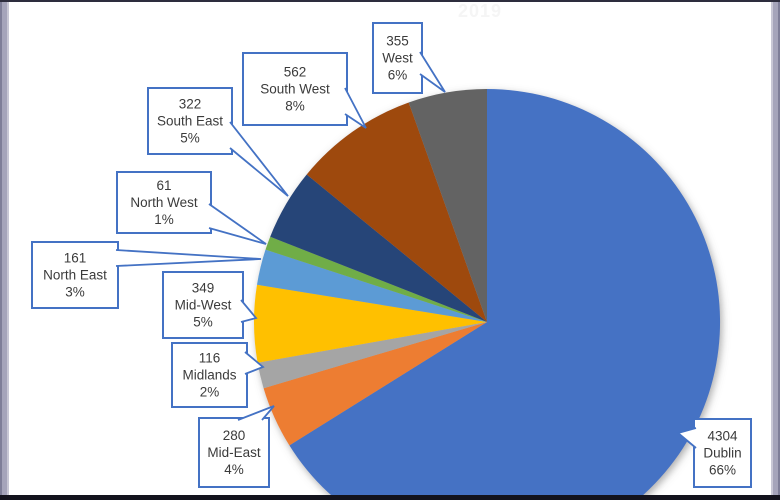 The width and height of the screenshot is (780, 500). I want to click on callout-mid-west: 349 Mid-West 5%, so click(210, 305).